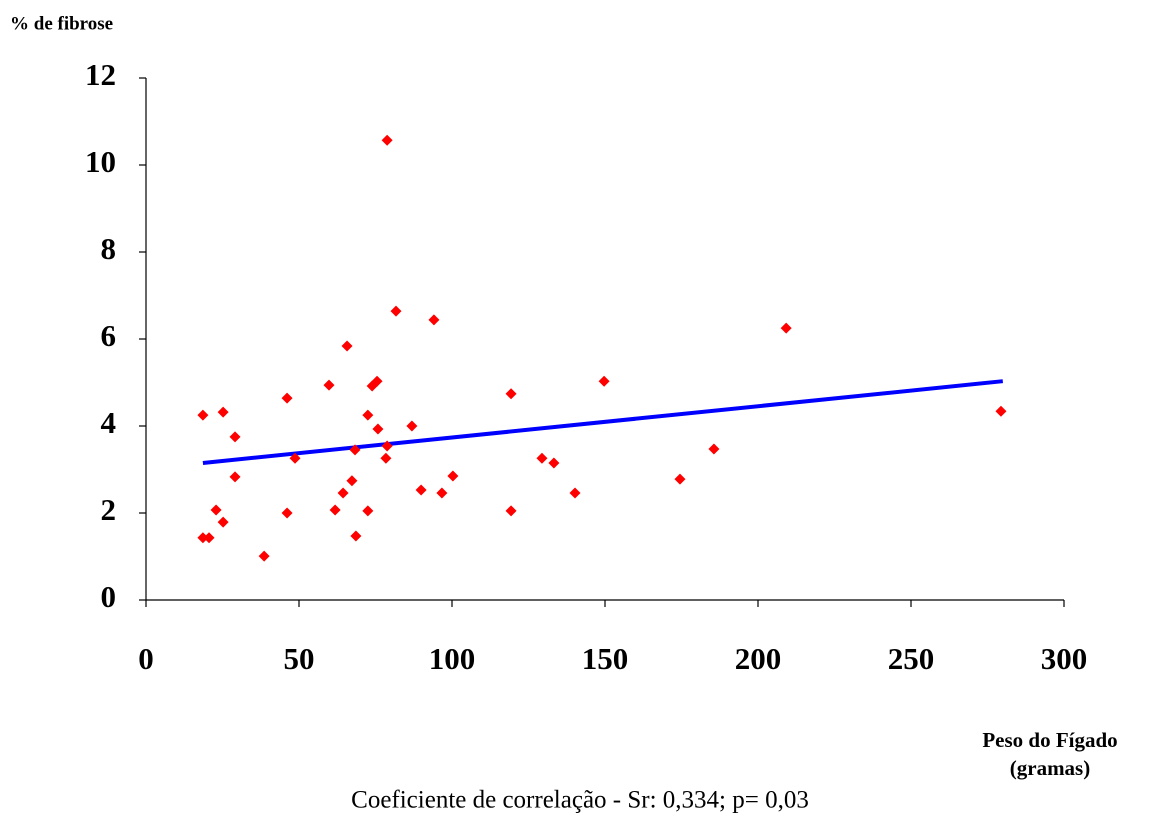  I want to click on x-tick-label: 0, so click(146, 658).